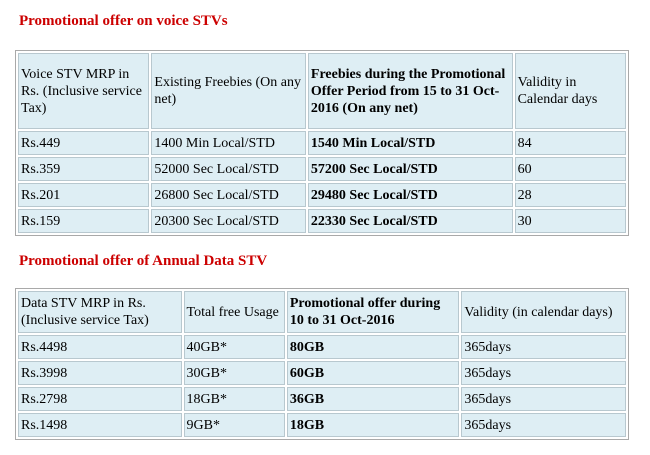  What do you see at coordinates (570, 169) in the screenshot?
I see `validity-cell: 60` at bounding box center [570, 169].